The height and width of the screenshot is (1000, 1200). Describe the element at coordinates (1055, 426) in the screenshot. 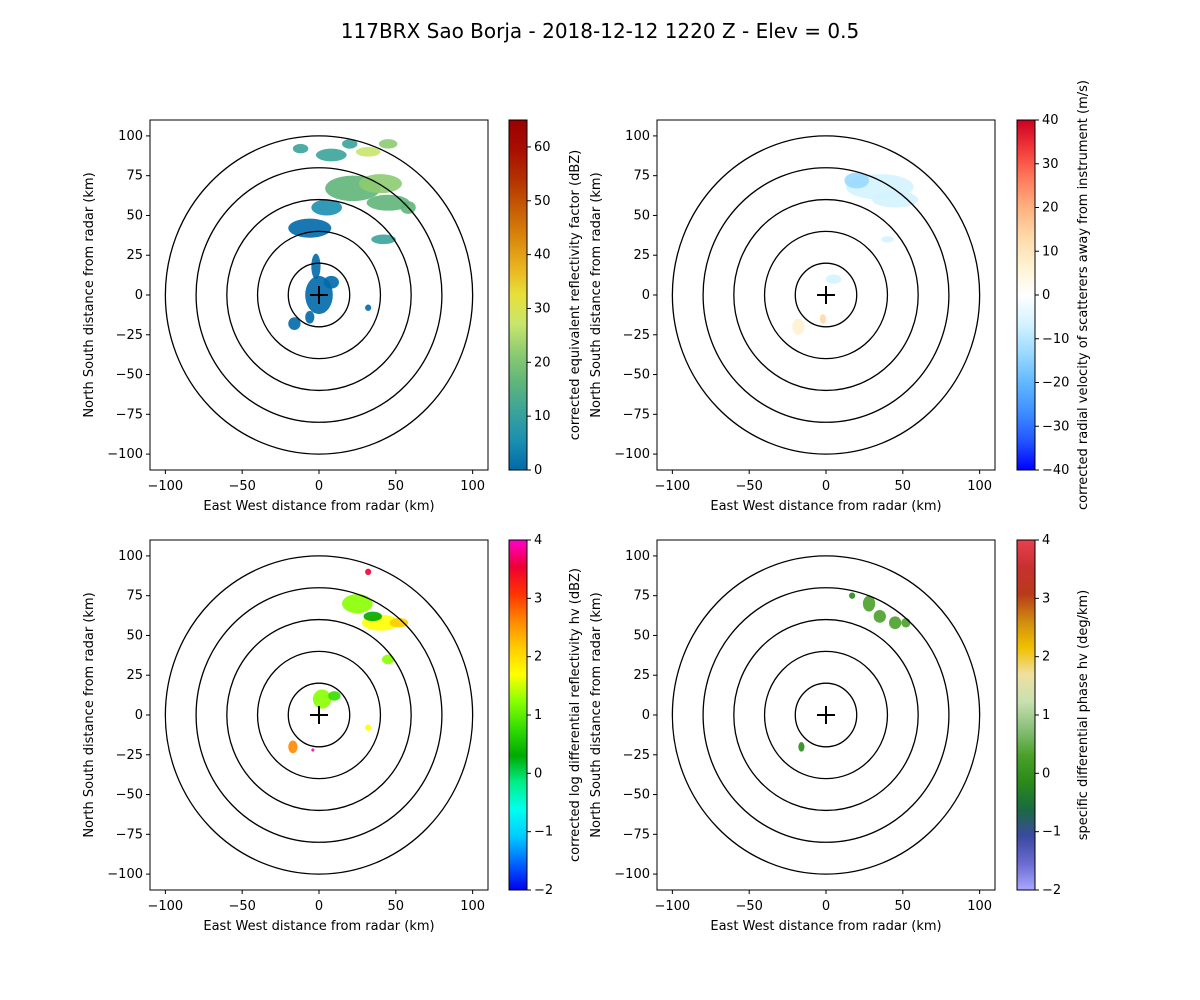

I see `colorbar-tick-label: −30` at that location.